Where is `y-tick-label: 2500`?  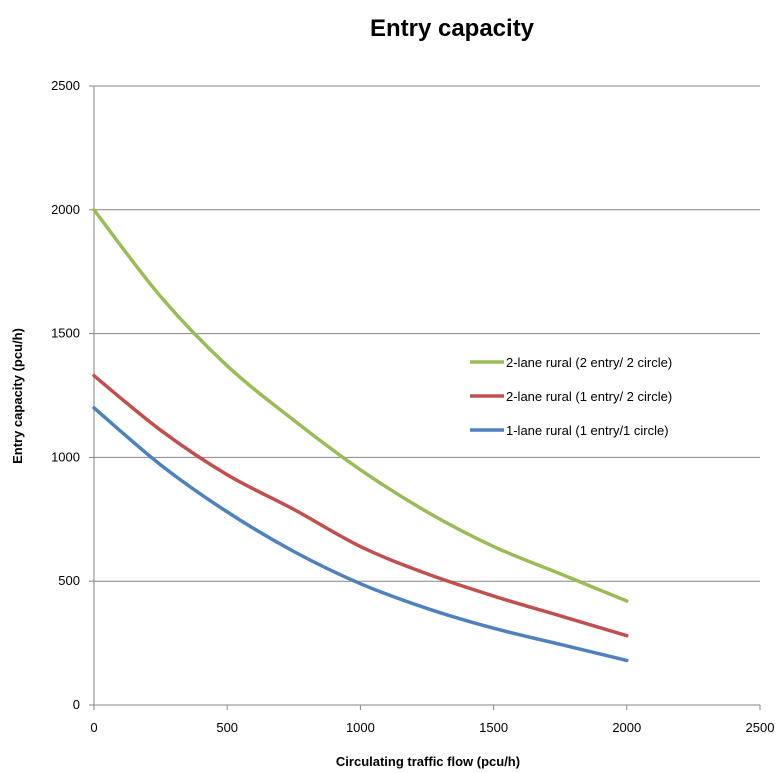
y-tick-label: 2500 is located at coordinates (65, 85).